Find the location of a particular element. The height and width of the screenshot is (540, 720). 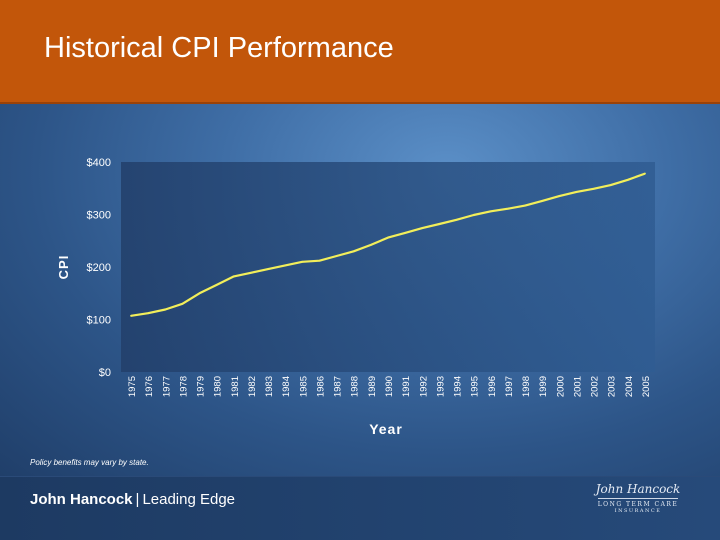

x-tick-label: 1998 is located at coordinates (526, 386).